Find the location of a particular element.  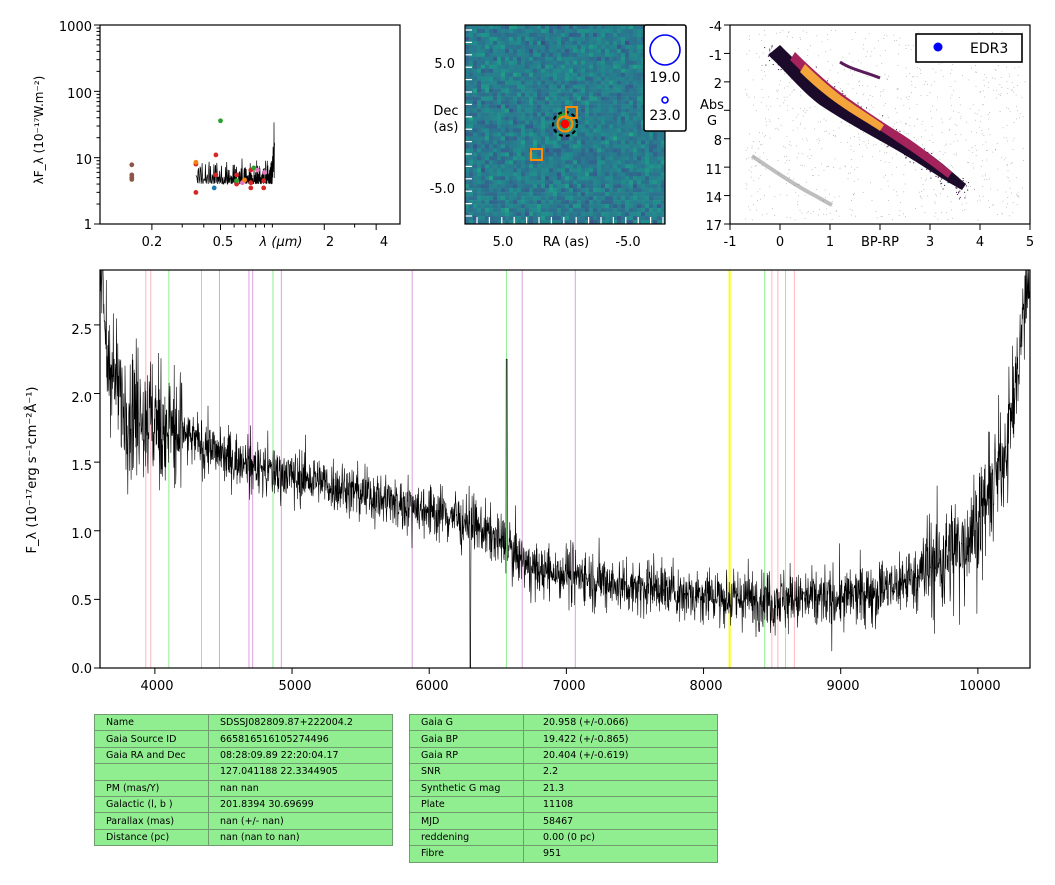

cmd-ytick-8: 8 is located at coordinates (718, 141).